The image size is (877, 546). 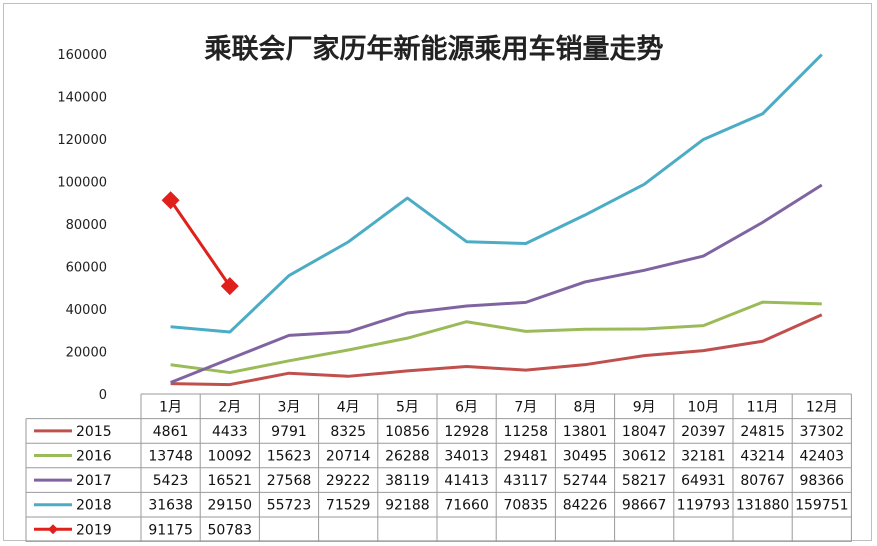 I want to click on data-label: 20397, so click(x=703, y=432).